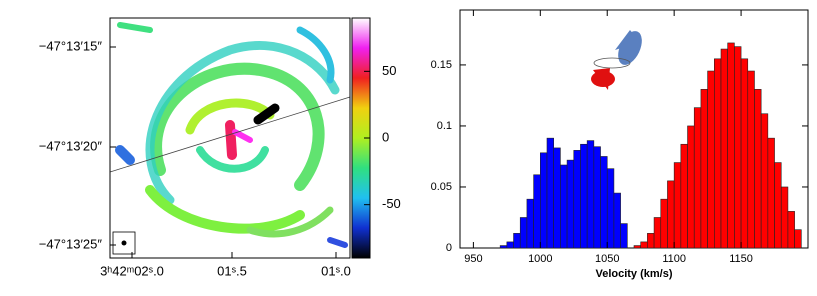 The width and height of the screenshot is (817, 296). I want to click on colorbar-tick-label: -50, so click(391, 203).